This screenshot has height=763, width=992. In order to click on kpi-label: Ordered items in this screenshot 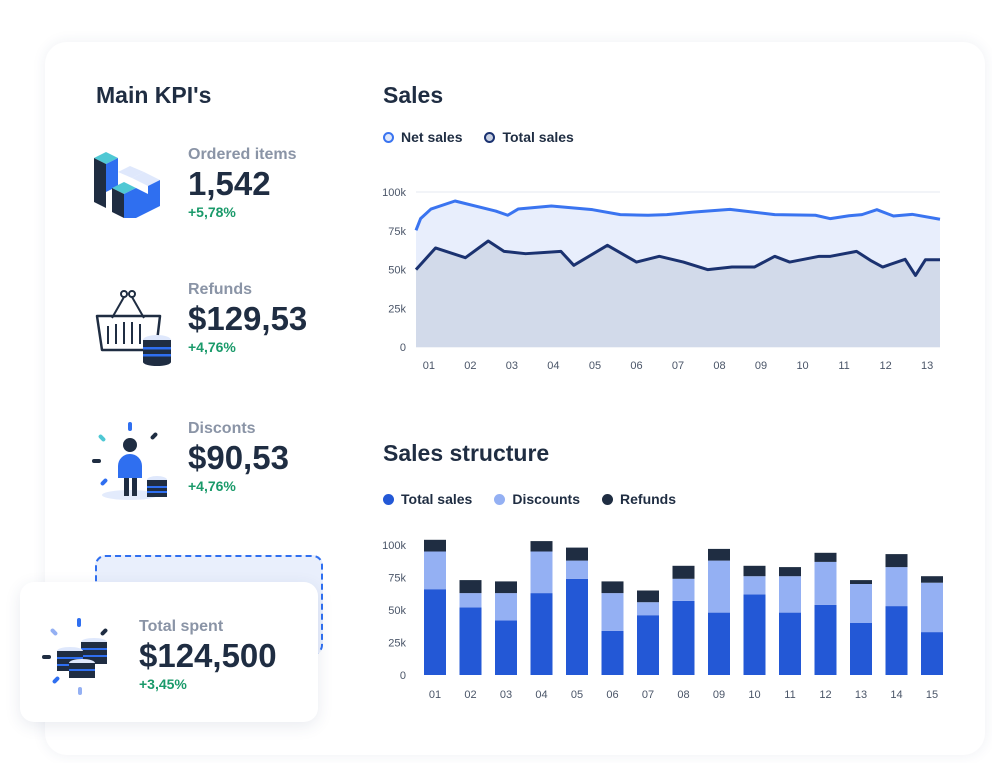, I will do `click(242, 154)`.